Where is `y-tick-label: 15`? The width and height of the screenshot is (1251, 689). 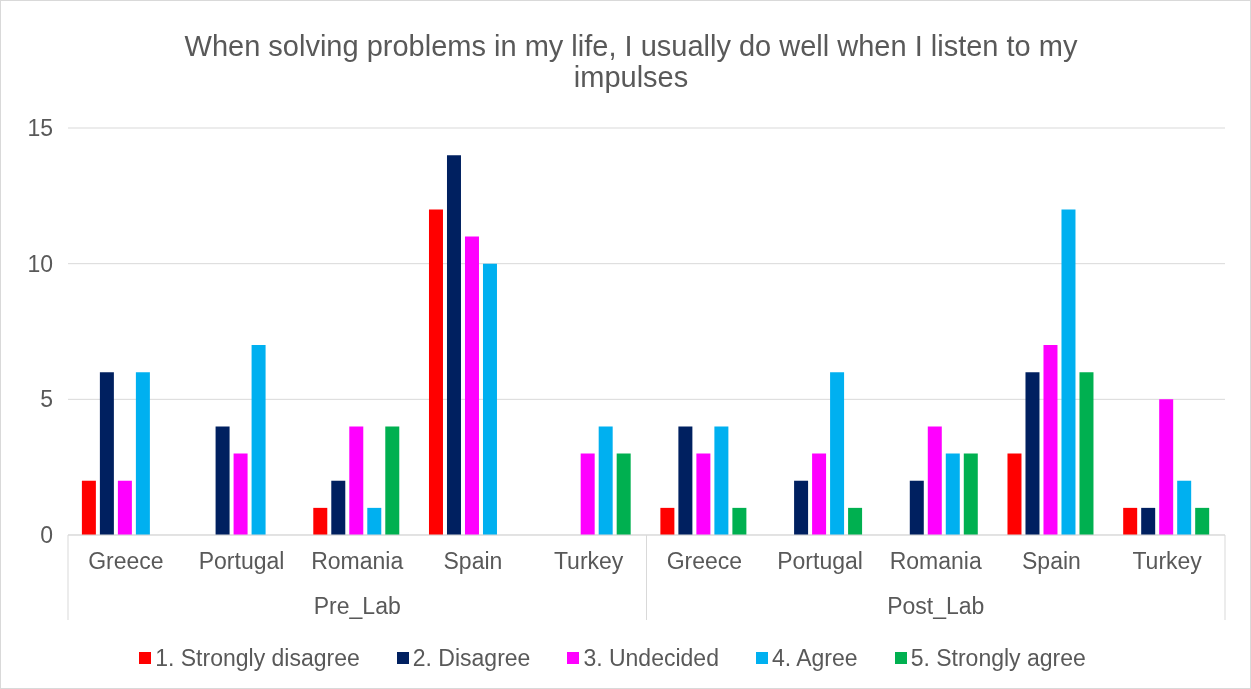
y-tick-label: 15 is located at coordinates (40, 128).